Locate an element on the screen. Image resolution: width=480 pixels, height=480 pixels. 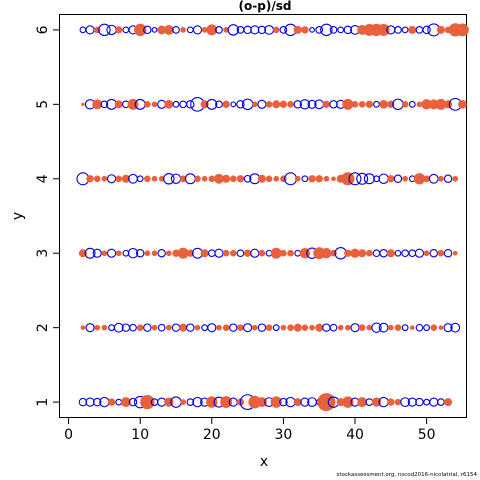
x-tick-label: 40 is located at coordinates (355, 435).